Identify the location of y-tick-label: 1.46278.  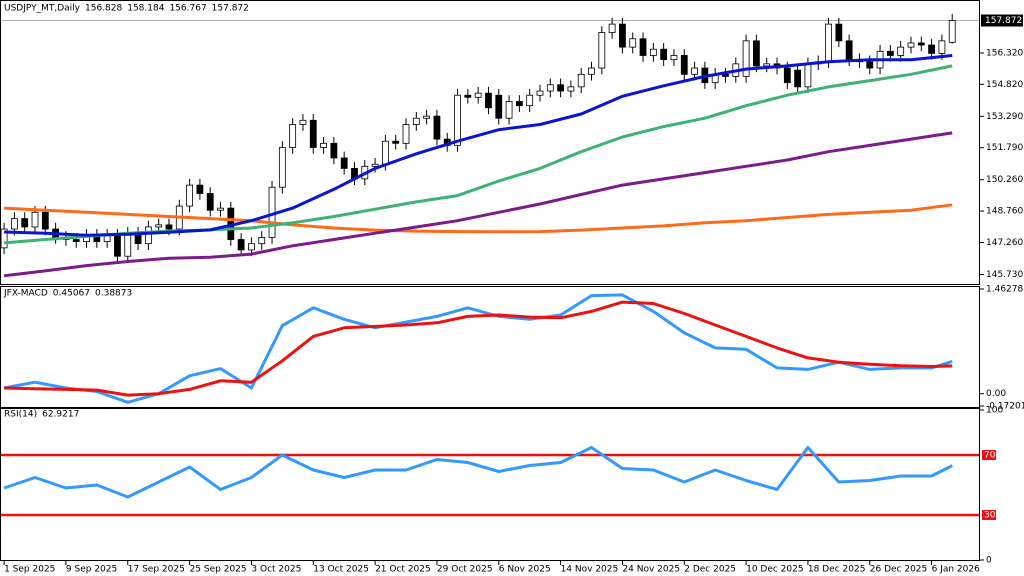
(1004, 290).